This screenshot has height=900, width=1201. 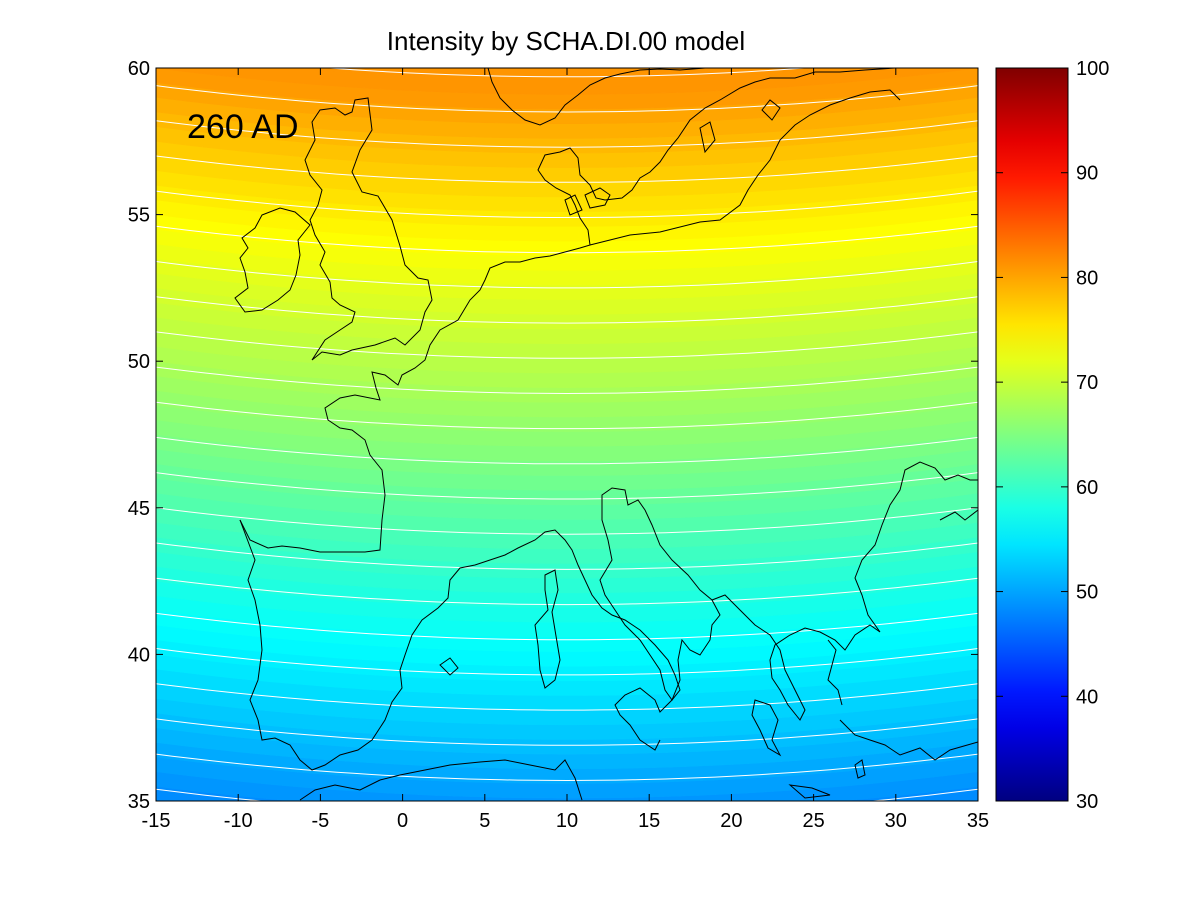 What do you see at coordinates (596, 97) in the screenshot?
I see `coastline-norway` at bounding box center [596, 97].